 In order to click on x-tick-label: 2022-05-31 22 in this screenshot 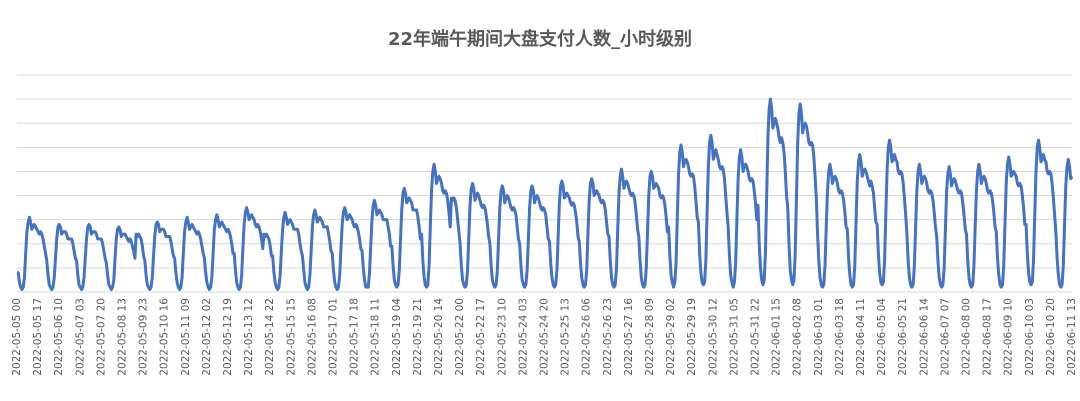, I will do `click(756, 337)`.